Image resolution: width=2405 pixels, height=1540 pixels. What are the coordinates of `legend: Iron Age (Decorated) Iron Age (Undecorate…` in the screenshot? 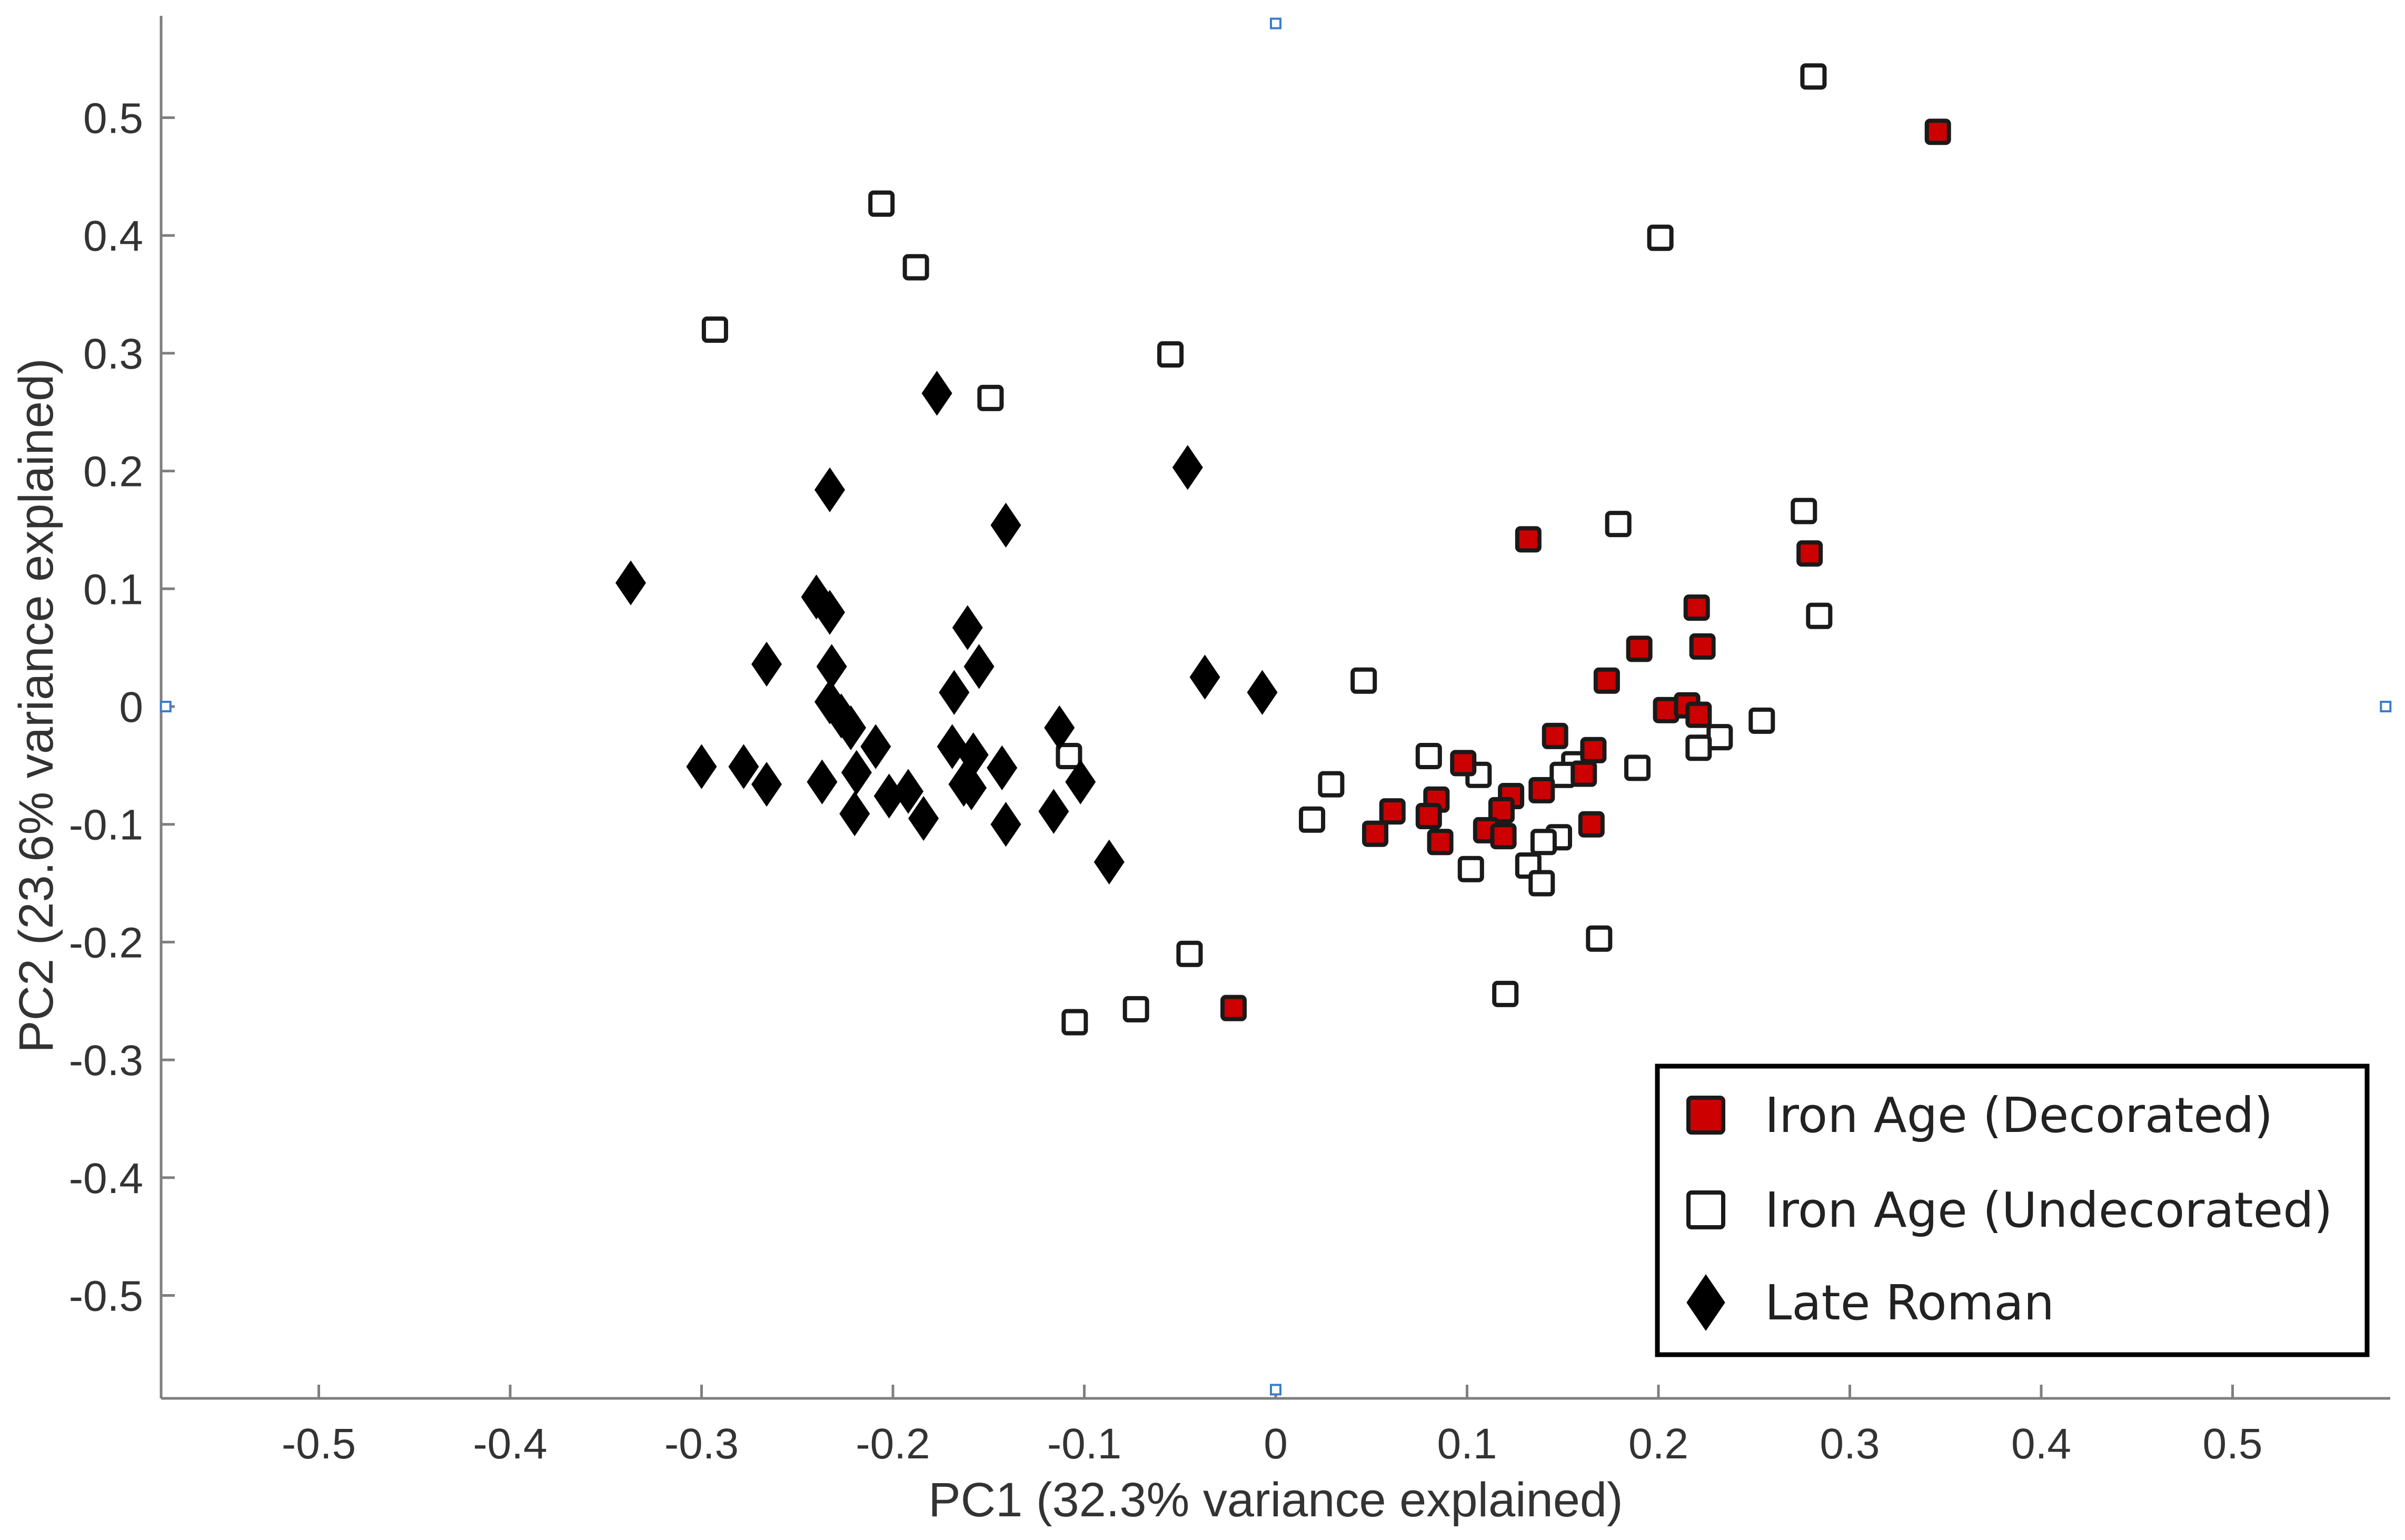 It's located at (2013, 1210).